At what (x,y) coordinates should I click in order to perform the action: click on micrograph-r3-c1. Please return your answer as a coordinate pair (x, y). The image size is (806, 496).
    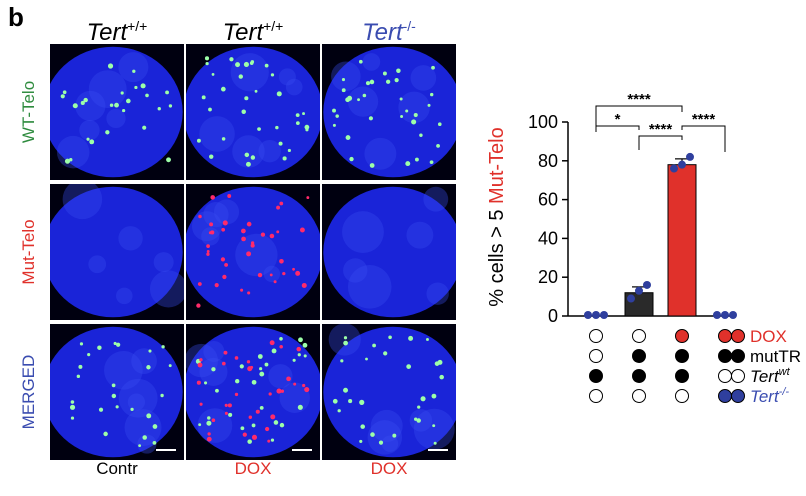
    Looking at the image, I should click on (117, 392).